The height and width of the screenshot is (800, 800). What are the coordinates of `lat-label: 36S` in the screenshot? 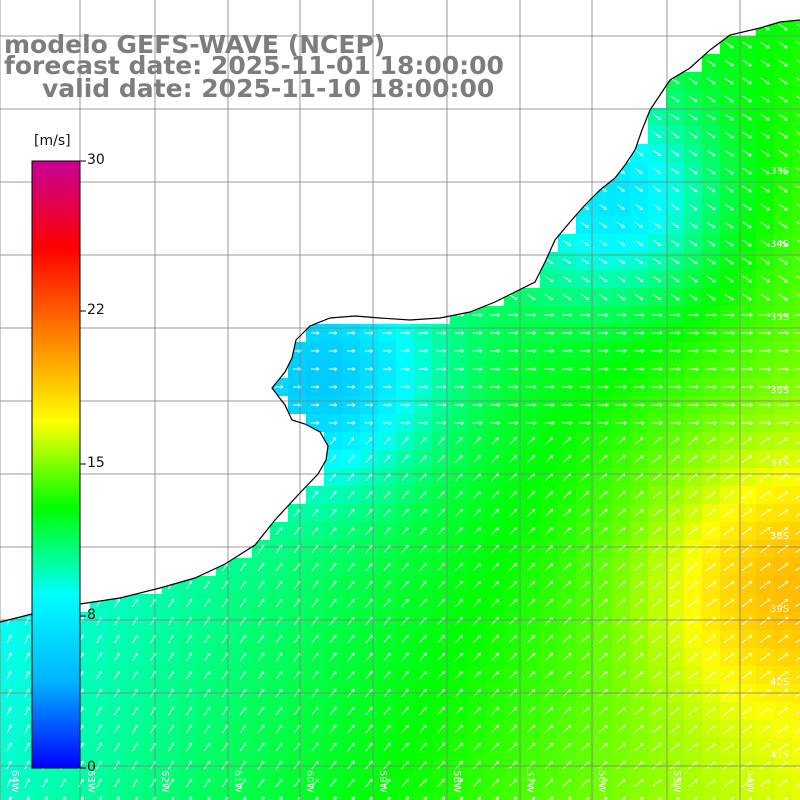 It's located at (779, 390).